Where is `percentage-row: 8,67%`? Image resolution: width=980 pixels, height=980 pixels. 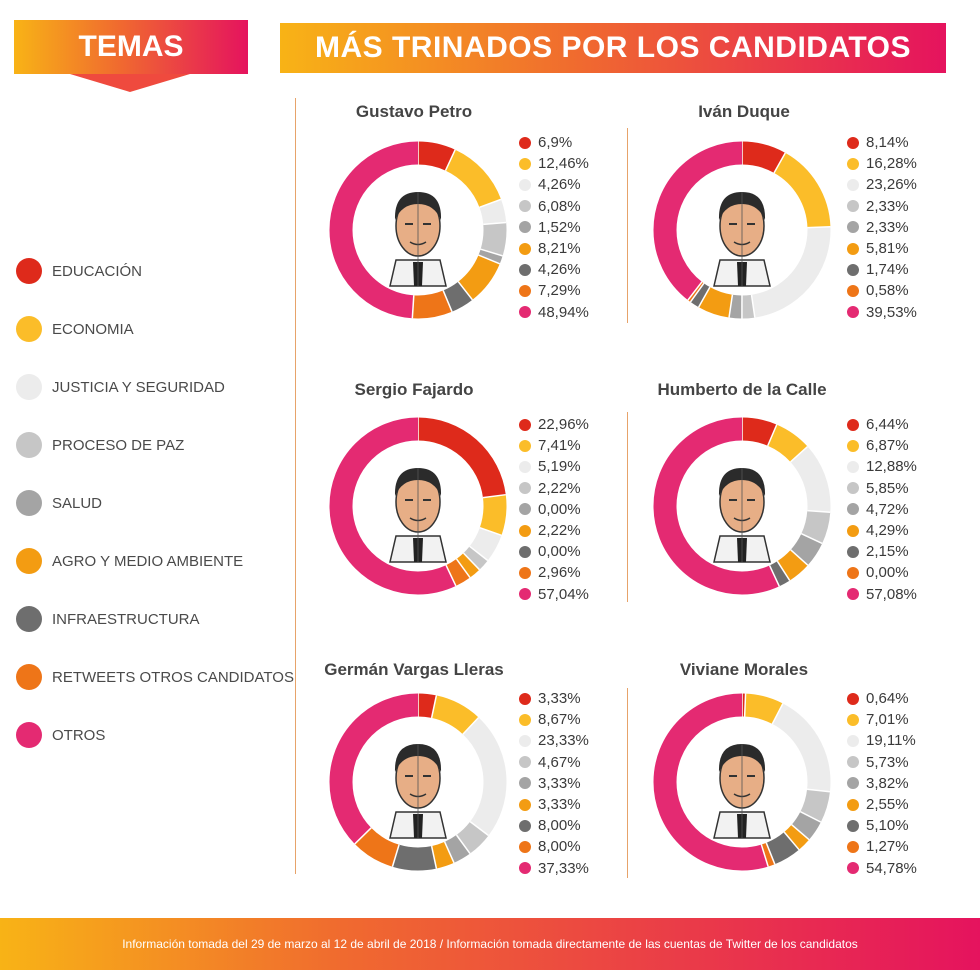
percentage-row: 8,67% is located at coordinates (554, 719).